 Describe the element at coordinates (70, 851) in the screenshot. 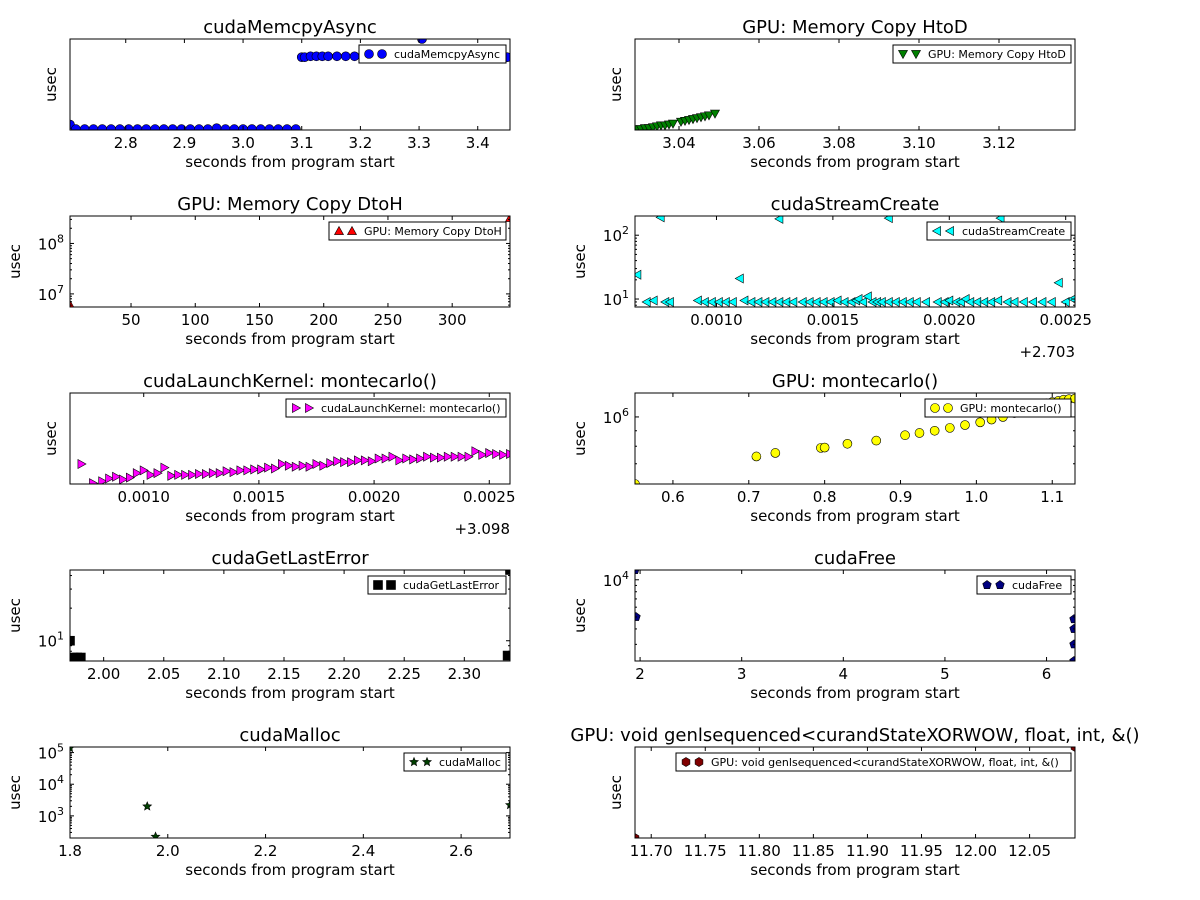

I see `x-tick-label: 1.8` at that location.